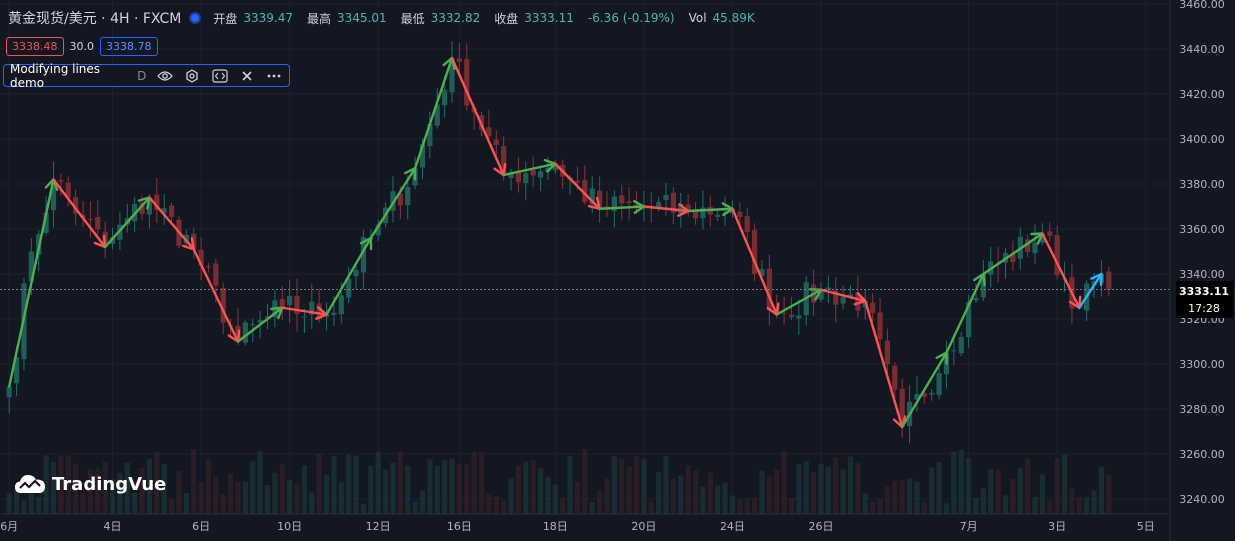 This screenshot has height=541, width=1235. Describe the element at coordinates (201, 526) in the screenshot. I see `time-tick-label: 6日` at that location.